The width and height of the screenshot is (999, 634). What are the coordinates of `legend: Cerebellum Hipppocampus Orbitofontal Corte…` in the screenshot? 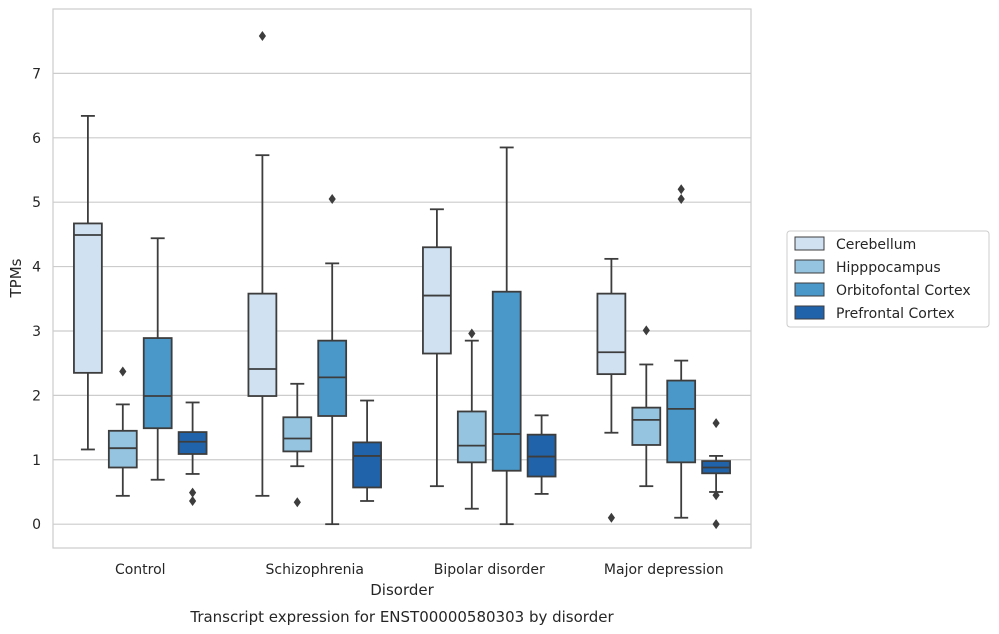 It's located at (888, 279).